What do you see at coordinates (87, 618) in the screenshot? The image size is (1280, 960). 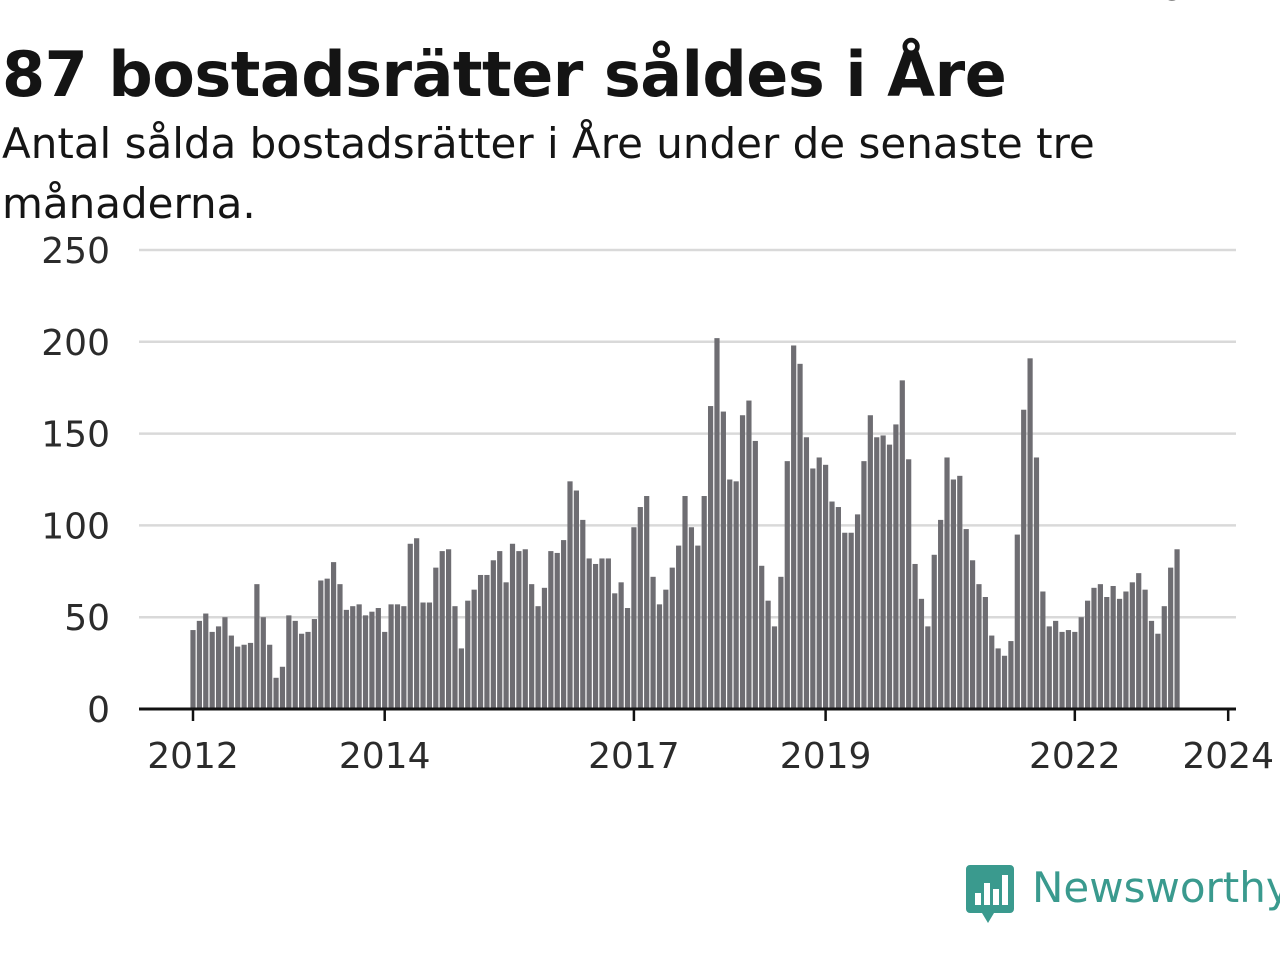 I see `y-tick-label: 50` at bounding box center [87, 618].